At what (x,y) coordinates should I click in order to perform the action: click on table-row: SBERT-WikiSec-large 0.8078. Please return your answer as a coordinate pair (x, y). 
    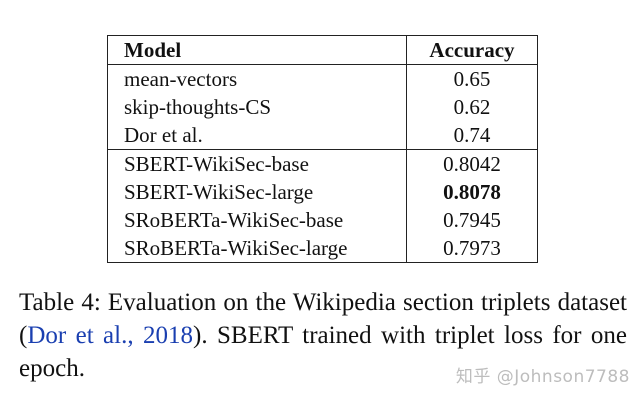
    Looking at the image, I should click on (322, 192).